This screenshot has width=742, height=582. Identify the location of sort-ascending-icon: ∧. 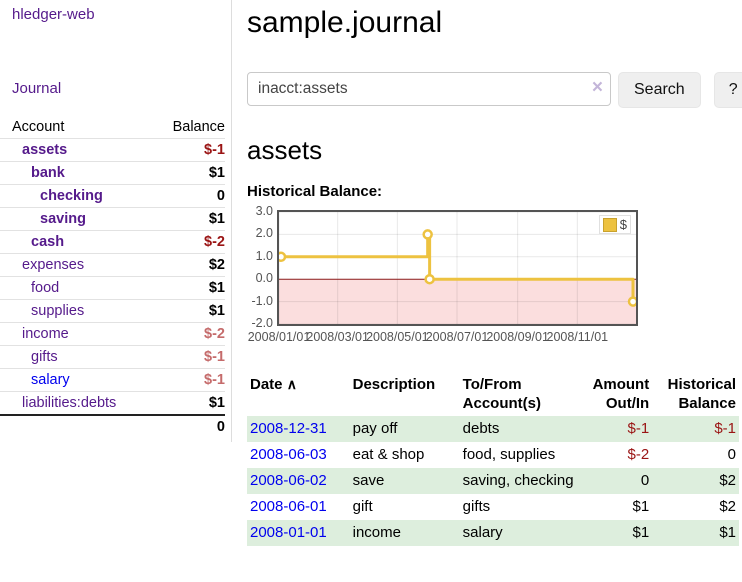
(291, 384).